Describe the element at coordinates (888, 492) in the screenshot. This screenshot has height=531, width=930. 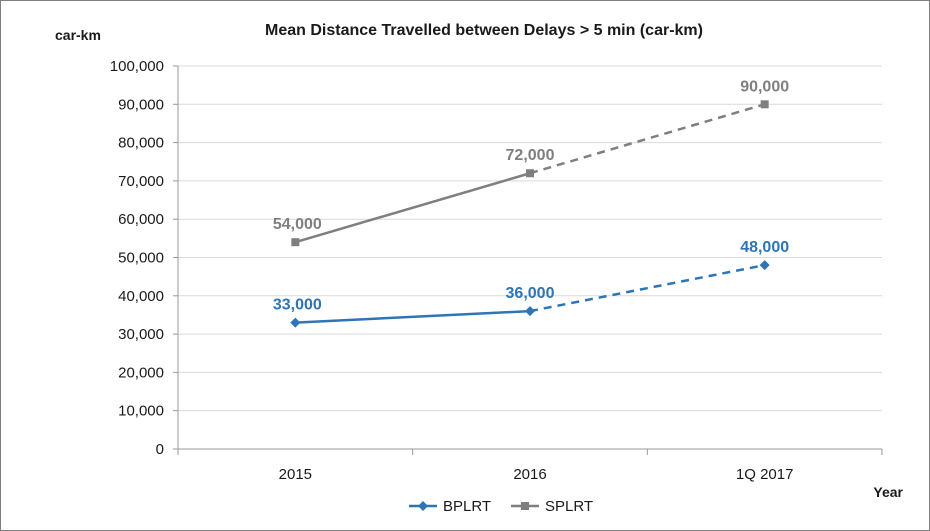
I see `x-axis-title: Year` at that location.